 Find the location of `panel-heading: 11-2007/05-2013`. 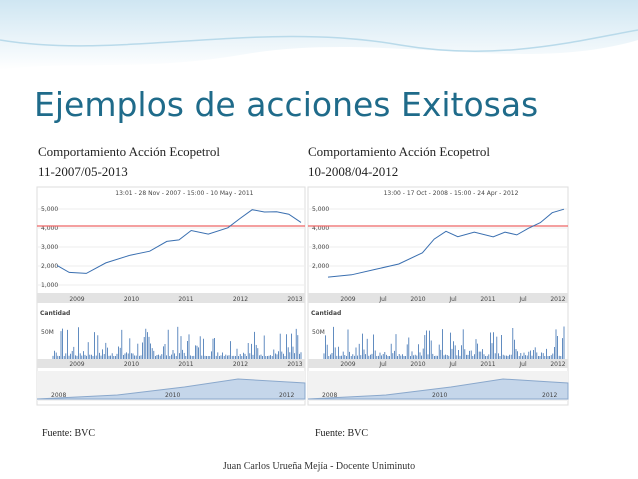

panel-heading: 11-2007/05-2013 is located at coordinates (83, 171).